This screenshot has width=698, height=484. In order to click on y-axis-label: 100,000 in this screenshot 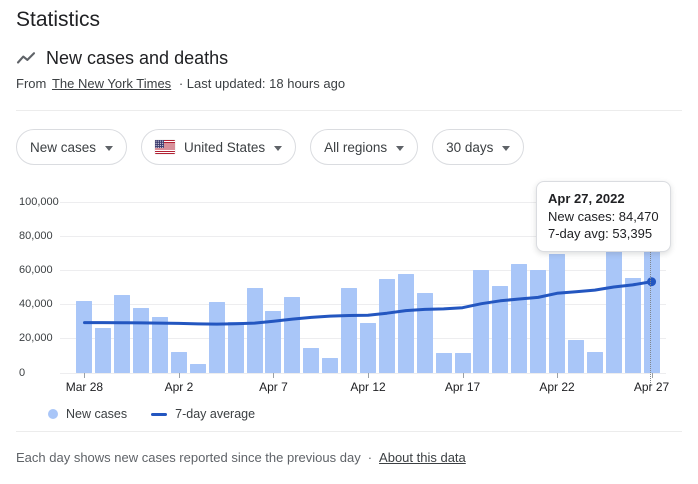, I will do `click(39, 201)`.